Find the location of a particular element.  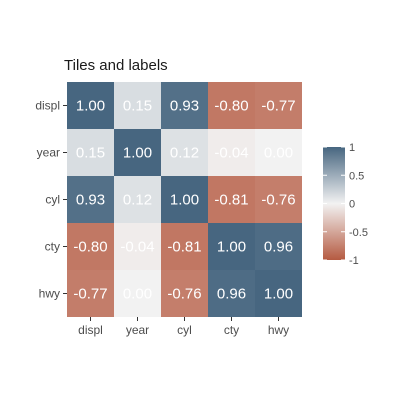

legend-tick-label: 1 is located at coordinates (352, 148).